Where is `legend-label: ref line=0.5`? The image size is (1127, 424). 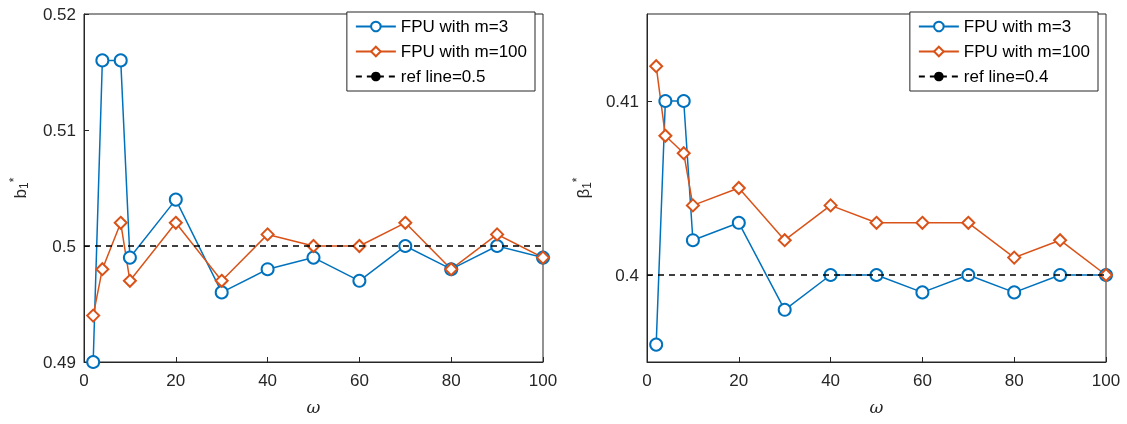 legend-label: ref line=0.5 is located at coordinates (443, 76).